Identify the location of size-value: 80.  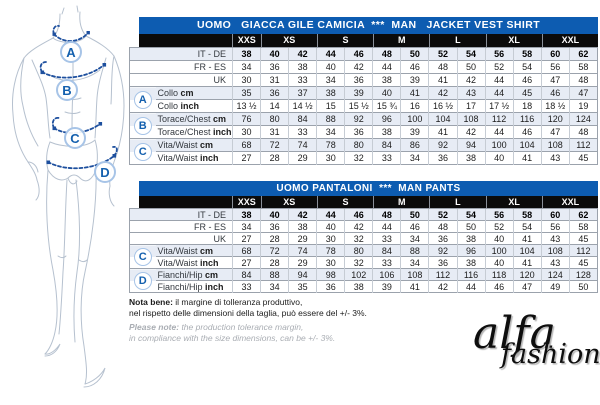
(274, 119).